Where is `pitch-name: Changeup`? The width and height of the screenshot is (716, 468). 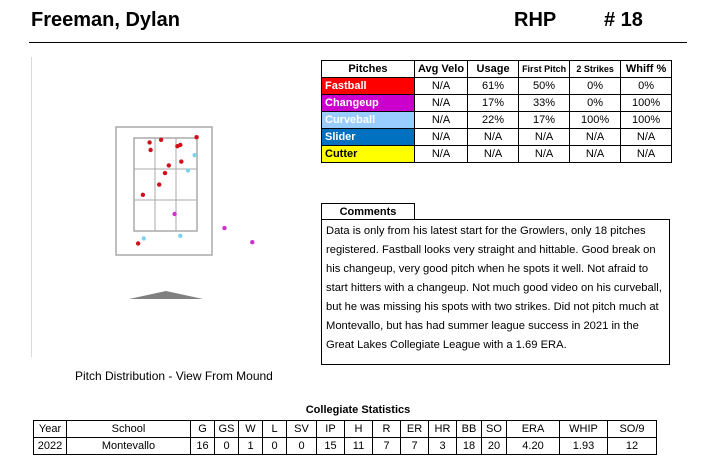
pitch-name: Changeup is located at coordinates (368, 103).